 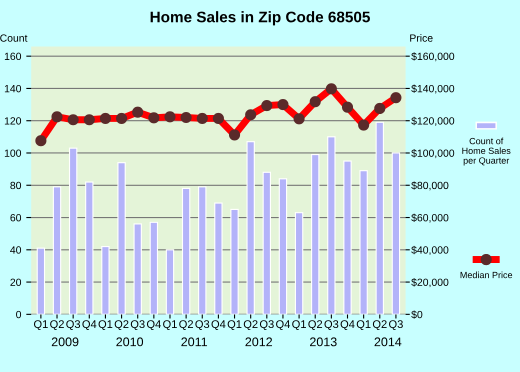 What do you see at coordinates (16, 282) in the screenshot?
I see `y-tick-label: 20` at bounding box center [16, 282].